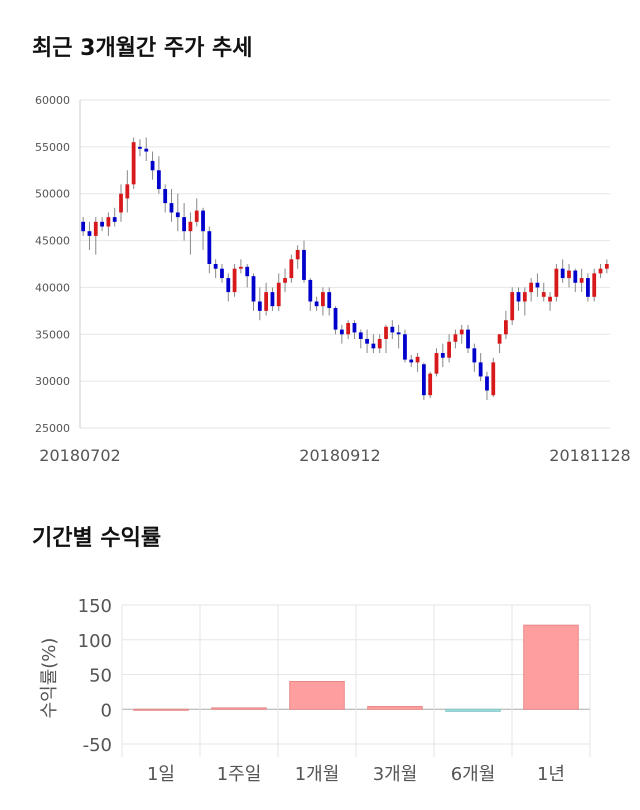 Image resolution: width=640 pixels, height=810 pixels. Describe the element at coordinates (395, 774) in the screenshot. I see `x-category-label: 3개월` at that location.